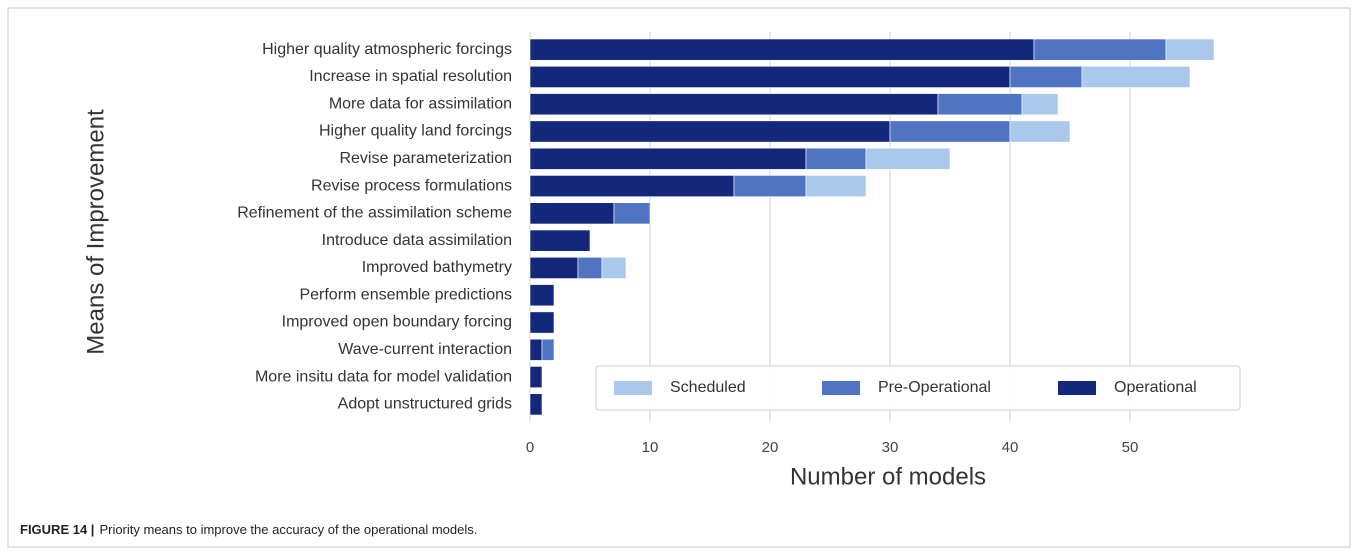 The image size is (1359, 555). I want to click on legend-box, so click(918, 388).